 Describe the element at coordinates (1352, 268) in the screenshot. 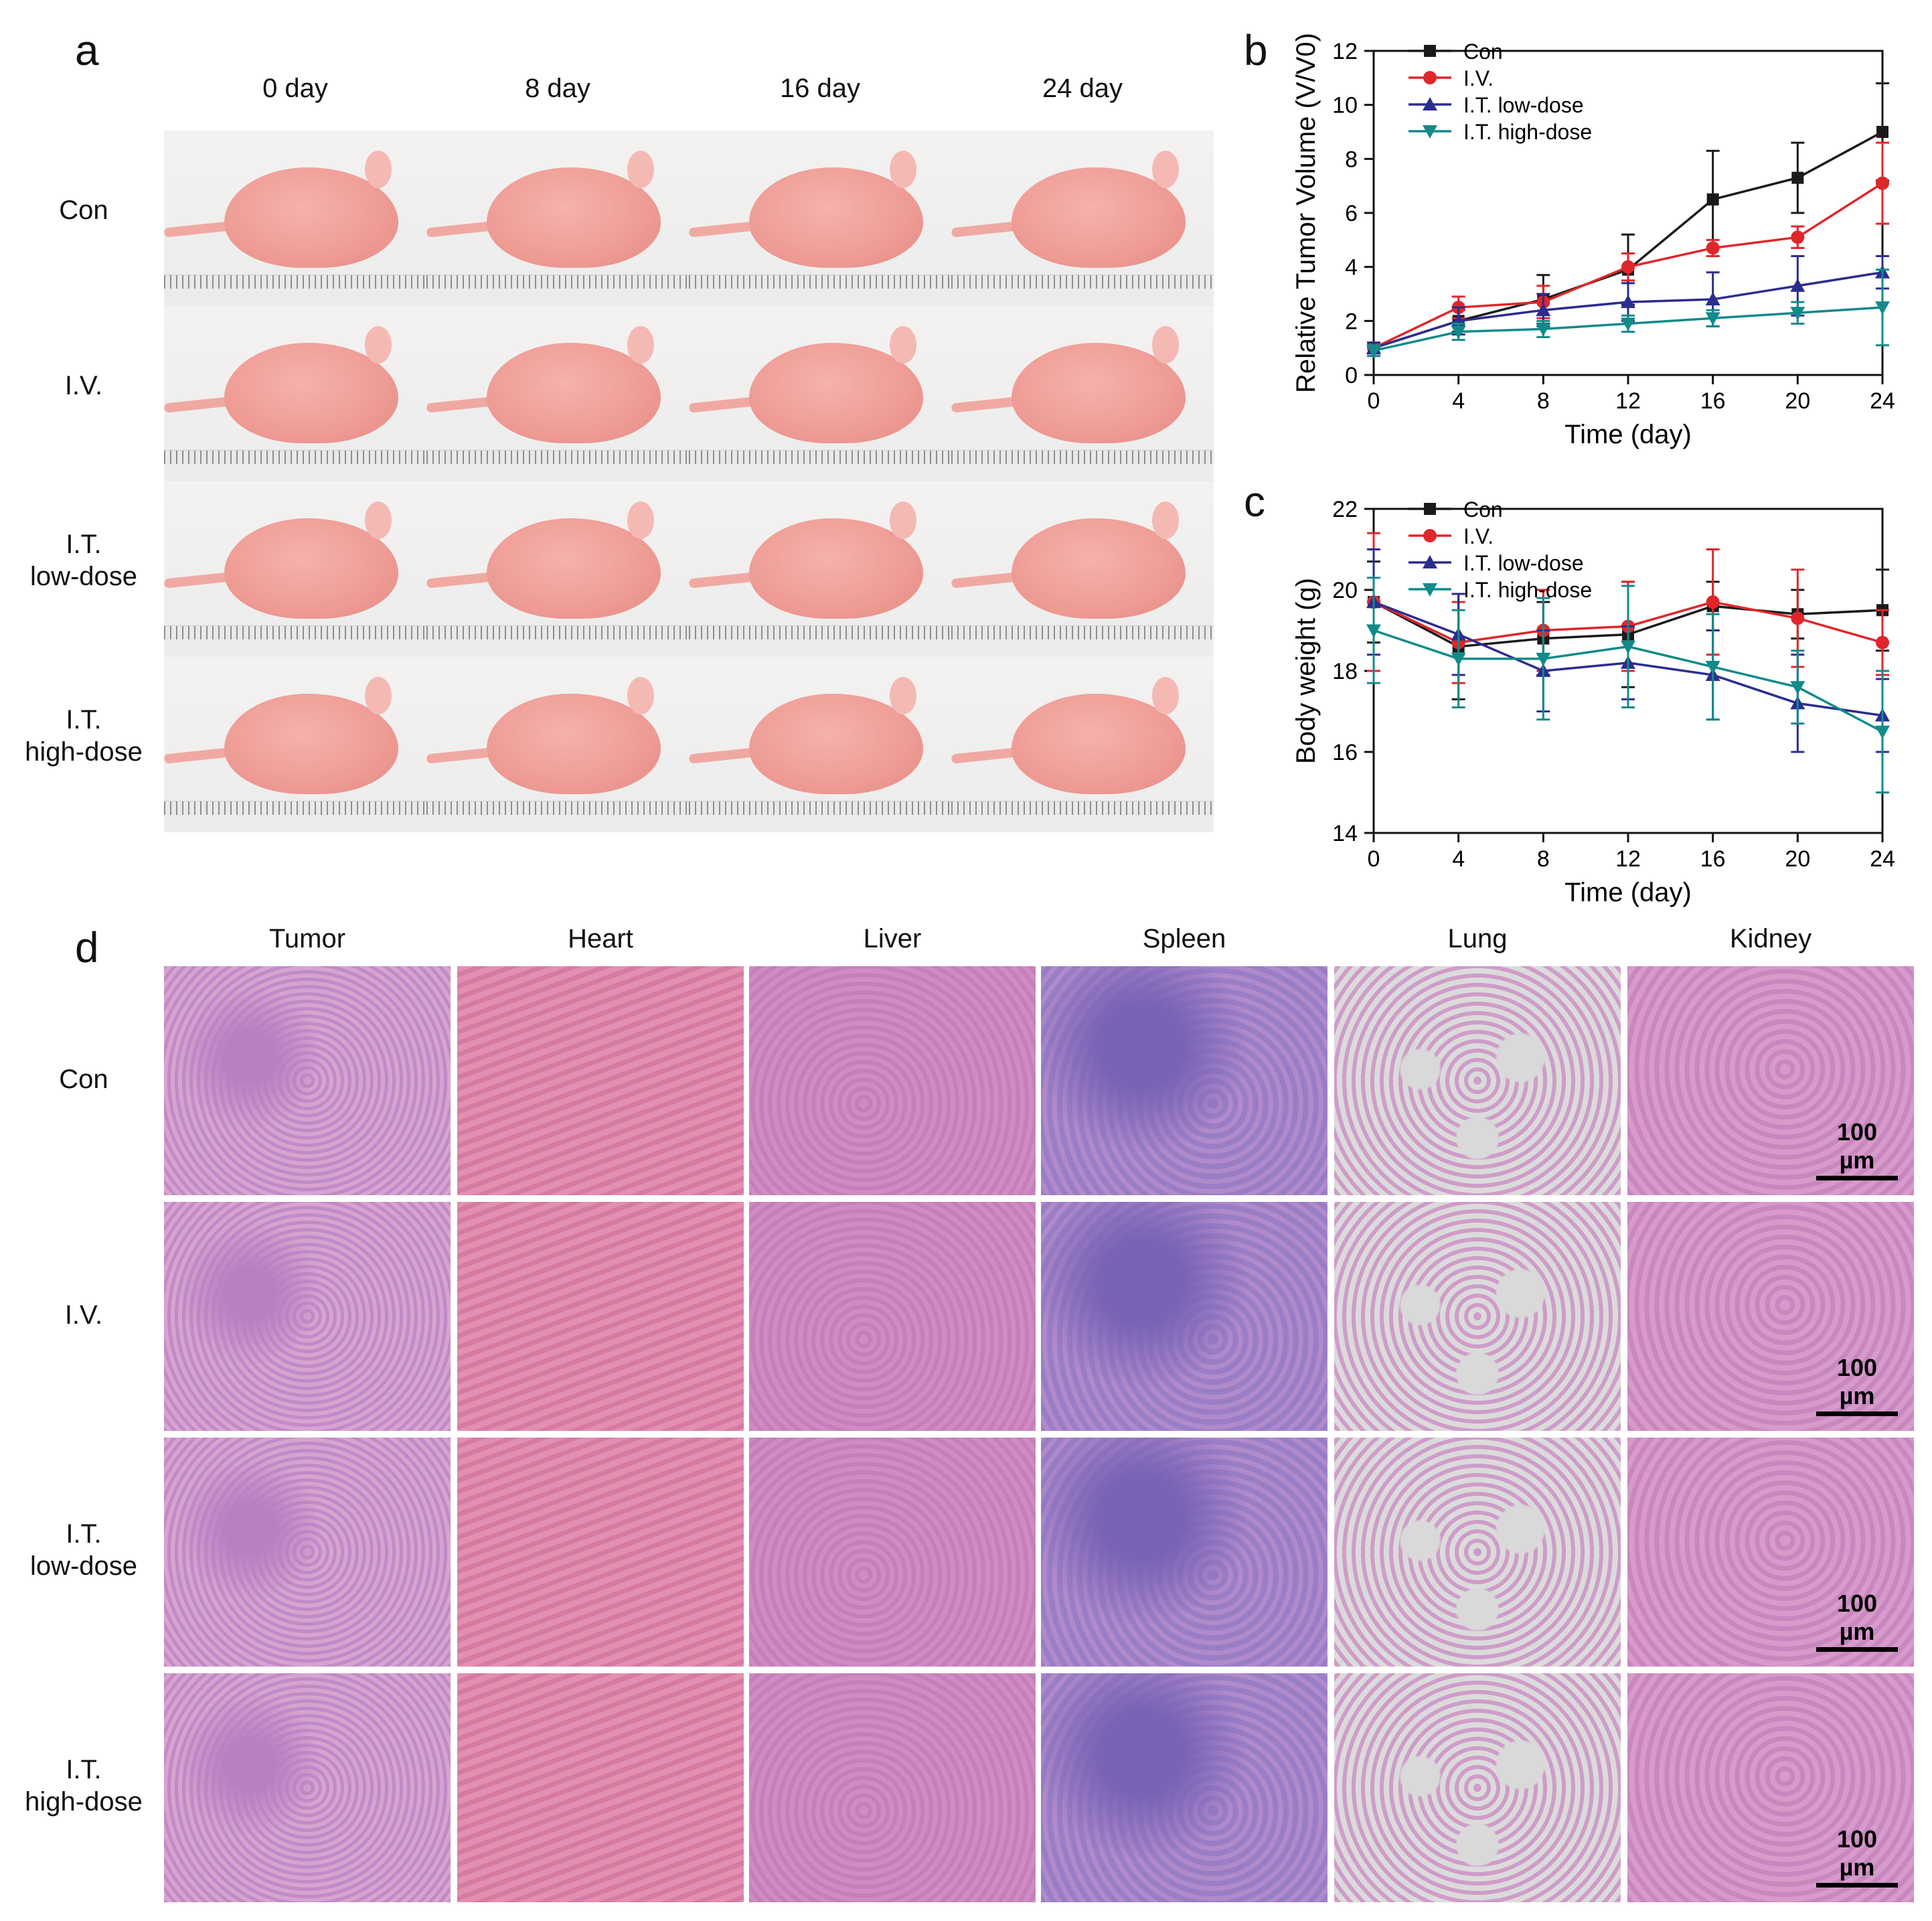

I see `y-tick-label: 4` at that location.